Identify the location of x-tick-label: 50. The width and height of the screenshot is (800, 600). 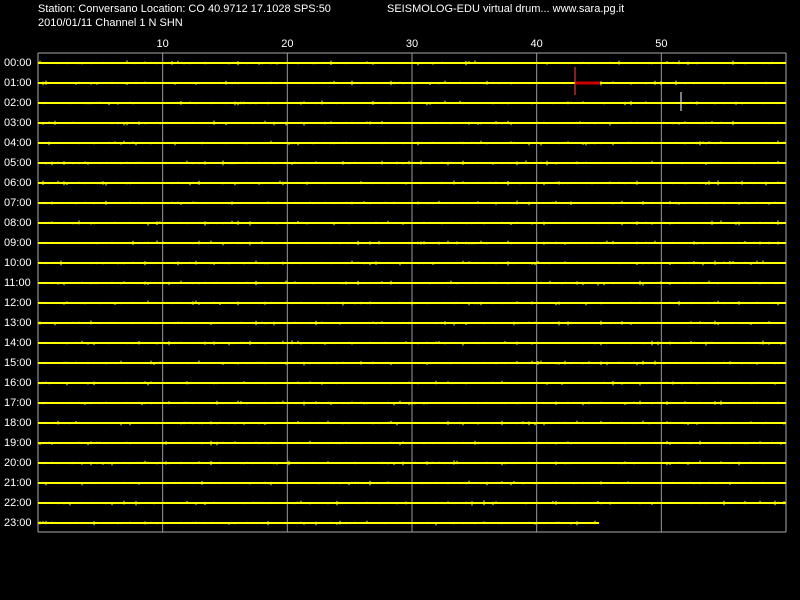
(661, 44).